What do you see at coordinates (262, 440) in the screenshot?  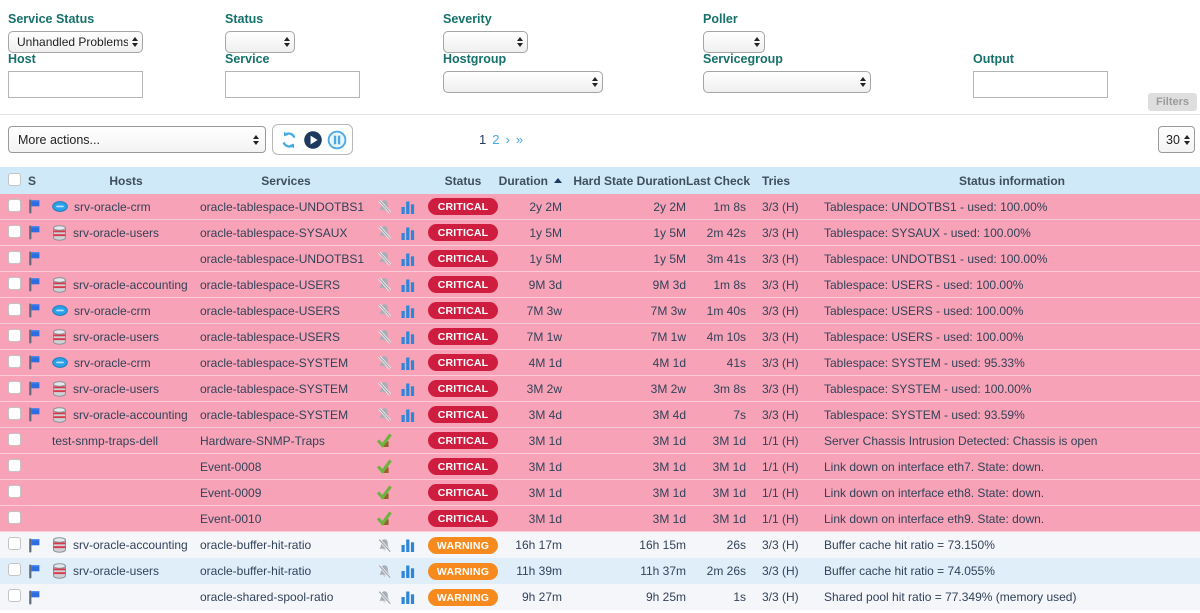 I see `service-name: Hardware-SNMP-Traps` at bounding box center [262, 440].